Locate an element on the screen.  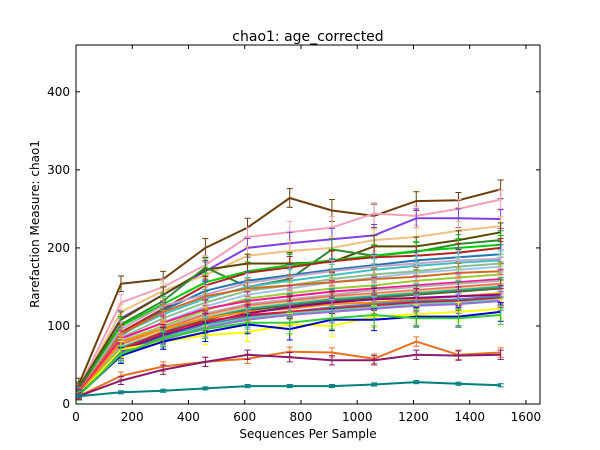
y-tick-label: 100 is located at coordinates (58, 326).